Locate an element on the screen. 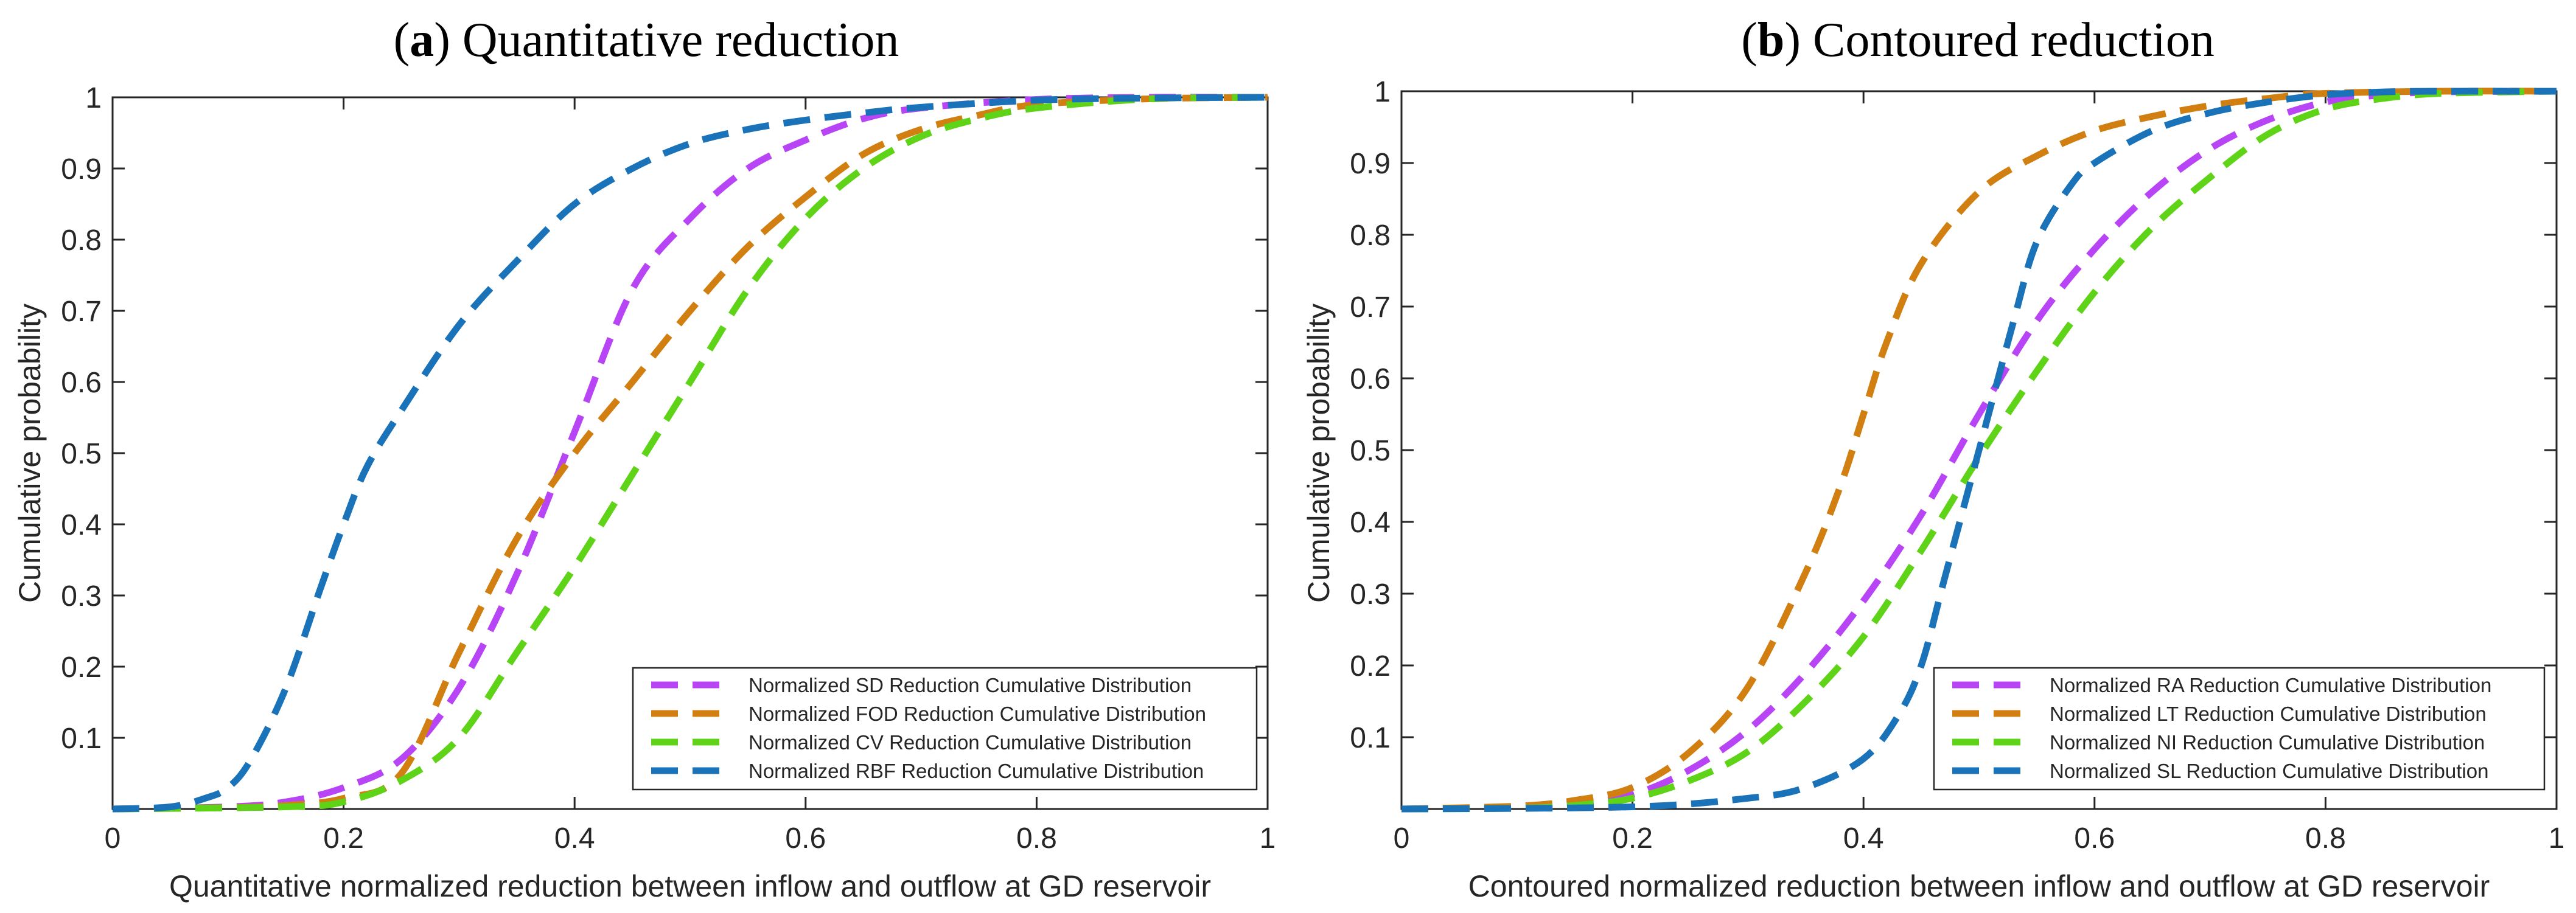 The height and width of the screenshot is (913, 2576). panel-a-x-tick-label: 0.8 is located at coordinates (1036, 838).